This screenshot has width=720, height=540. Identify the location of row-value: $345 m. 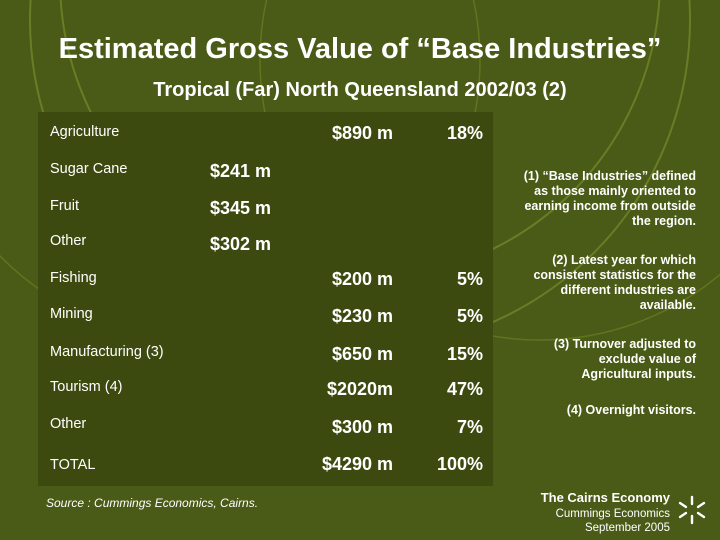
(241, 208).